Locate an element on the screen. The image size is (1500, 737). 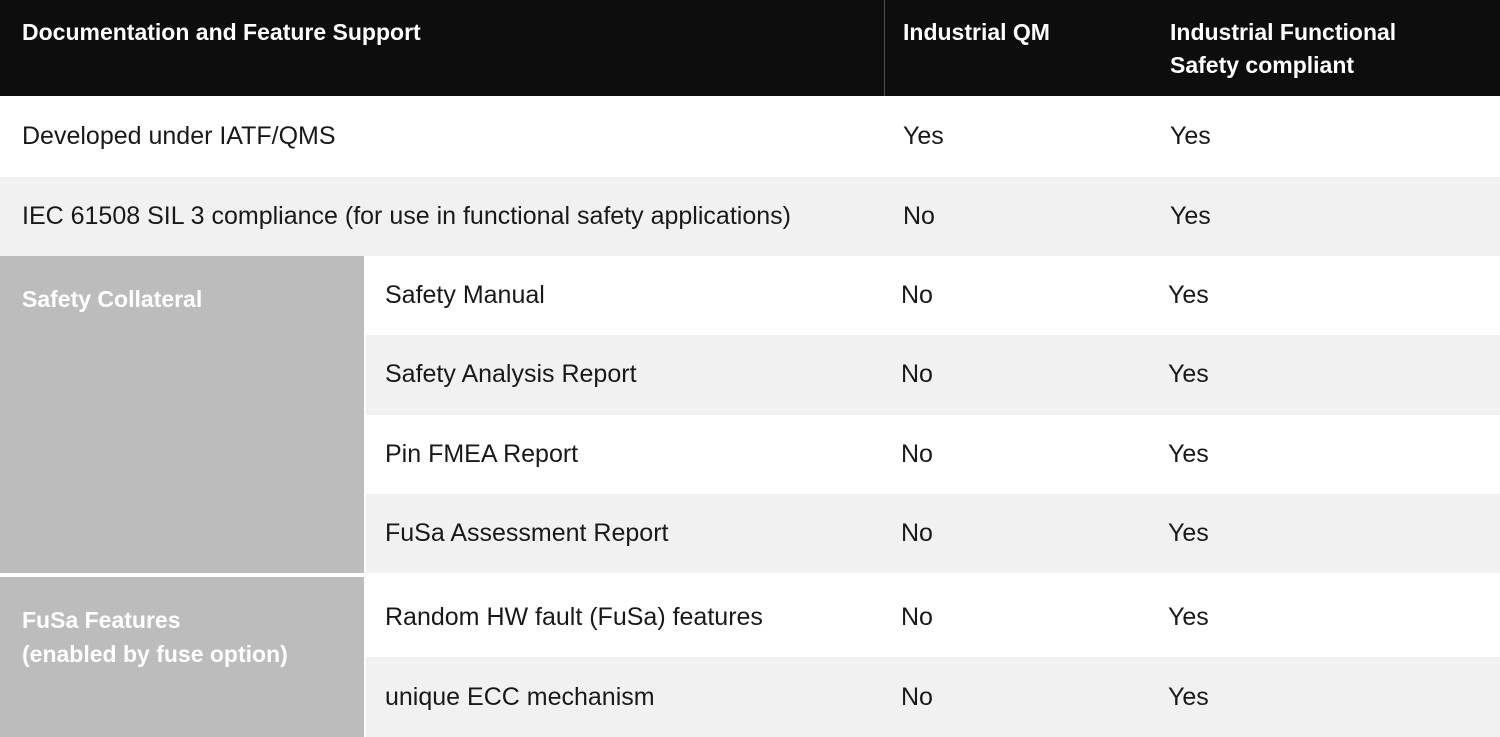
table-row: FuSa Assessment Report No Yes is located at coordinates (933, 533).